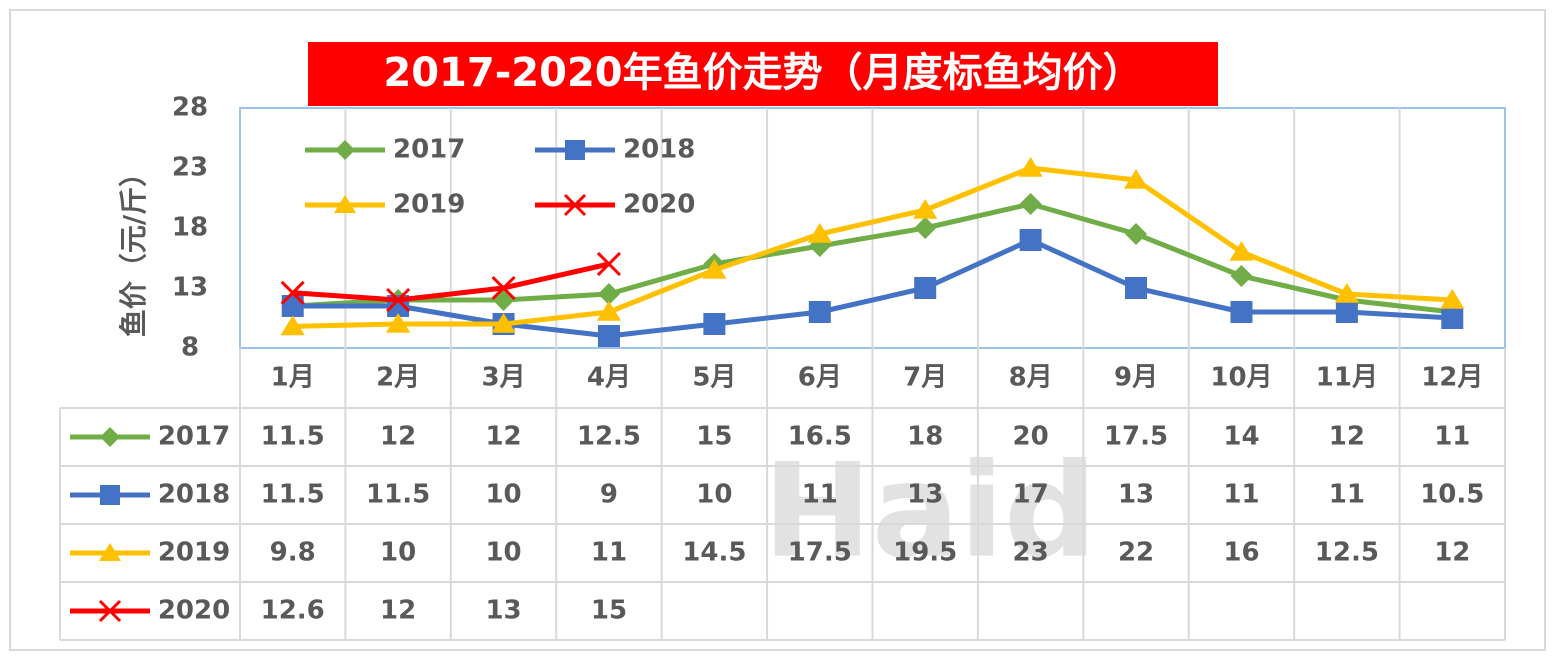 This screenshot has height=668, width=1557. I want to click on table-cell: 22, so click(1136, 553).